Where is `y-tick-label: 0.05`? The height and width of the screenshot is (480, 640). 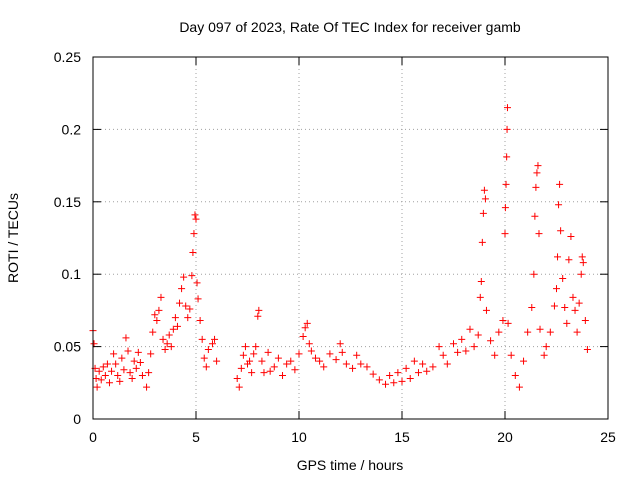
y-tick-label: 0.05 is located at coordinates (67, 347).